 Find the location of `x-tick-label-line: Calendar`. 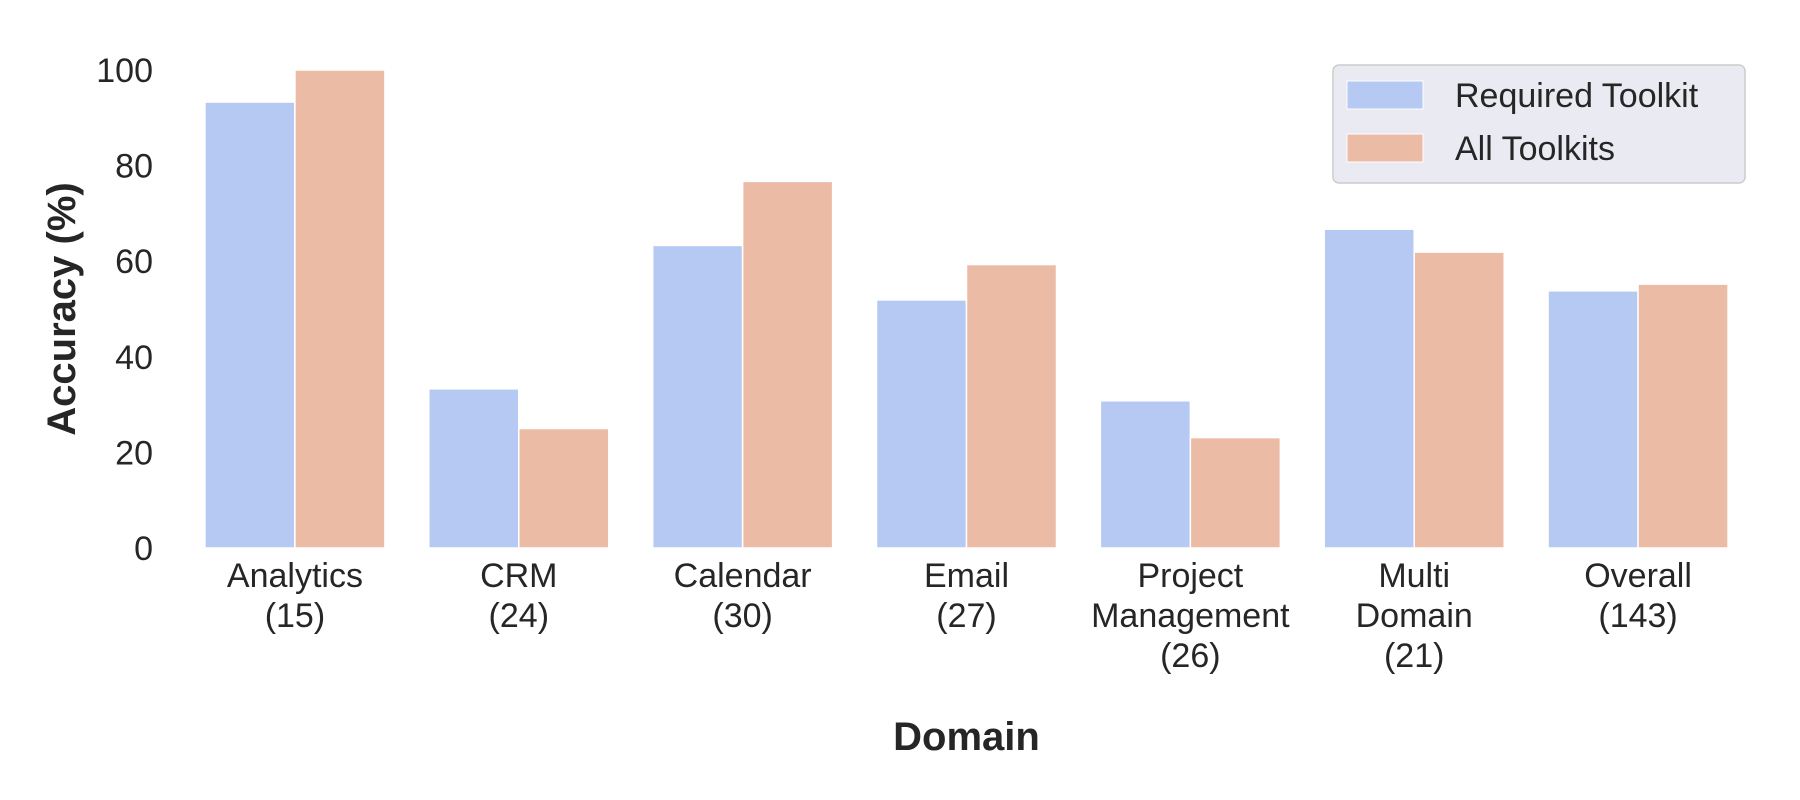

x-tick-label-line: Calendar is located at coordinates (743, 576).